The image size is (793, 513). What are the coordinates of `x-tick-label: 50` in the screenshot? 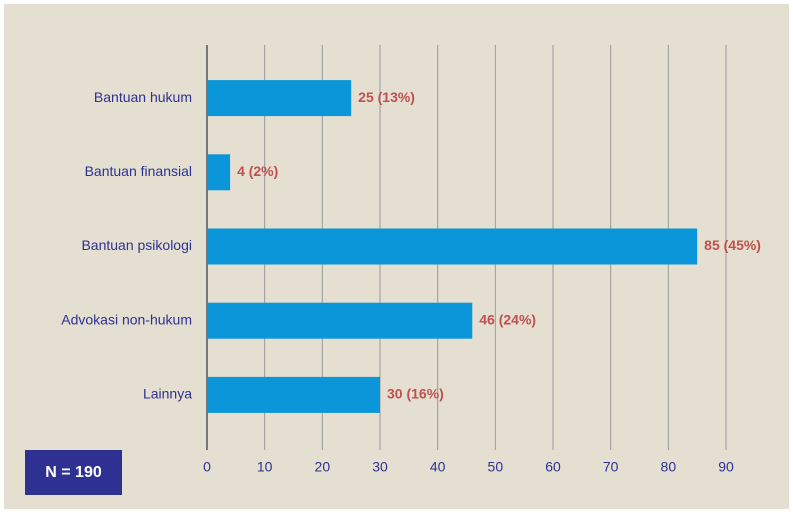 It's located at (496, 467).